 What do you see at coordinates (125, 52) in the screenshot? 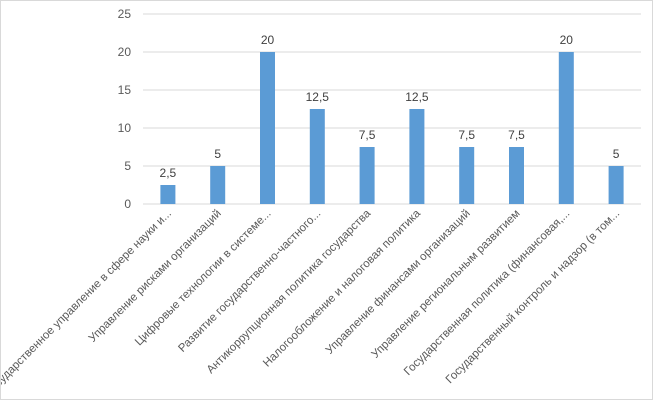
I see `y-tick-label: 20` at bounding box center [125, 52].